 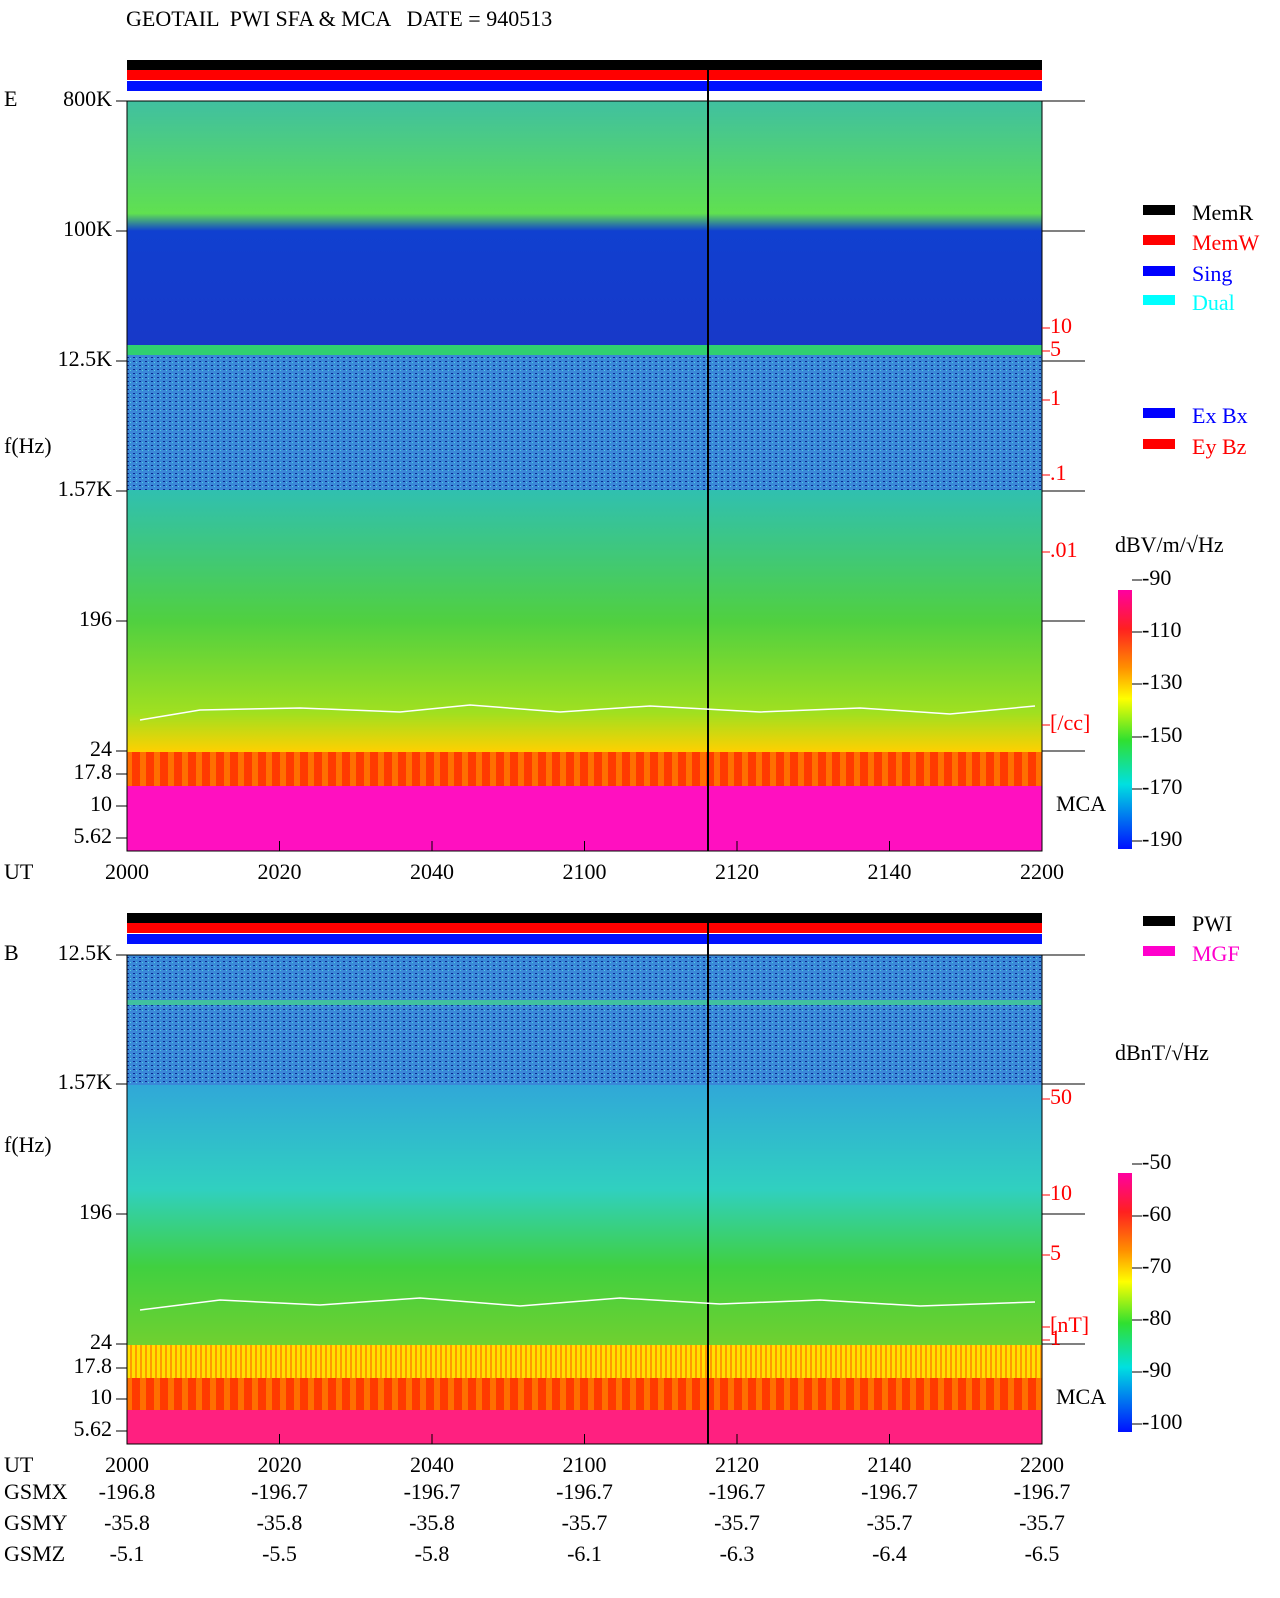 What do you see at coordinates (1213, 302) in the screenshot?
I see `legend-label: Dual` at bounding box center [1213, 302].